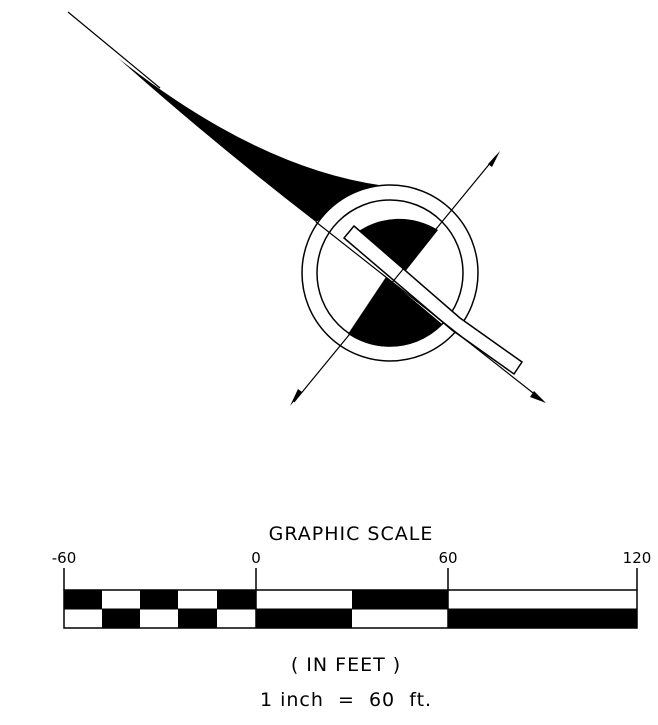 The width and height of the screenshot is (658, 725). I want to click on scale-tick-label: 60, so click(447, 558).